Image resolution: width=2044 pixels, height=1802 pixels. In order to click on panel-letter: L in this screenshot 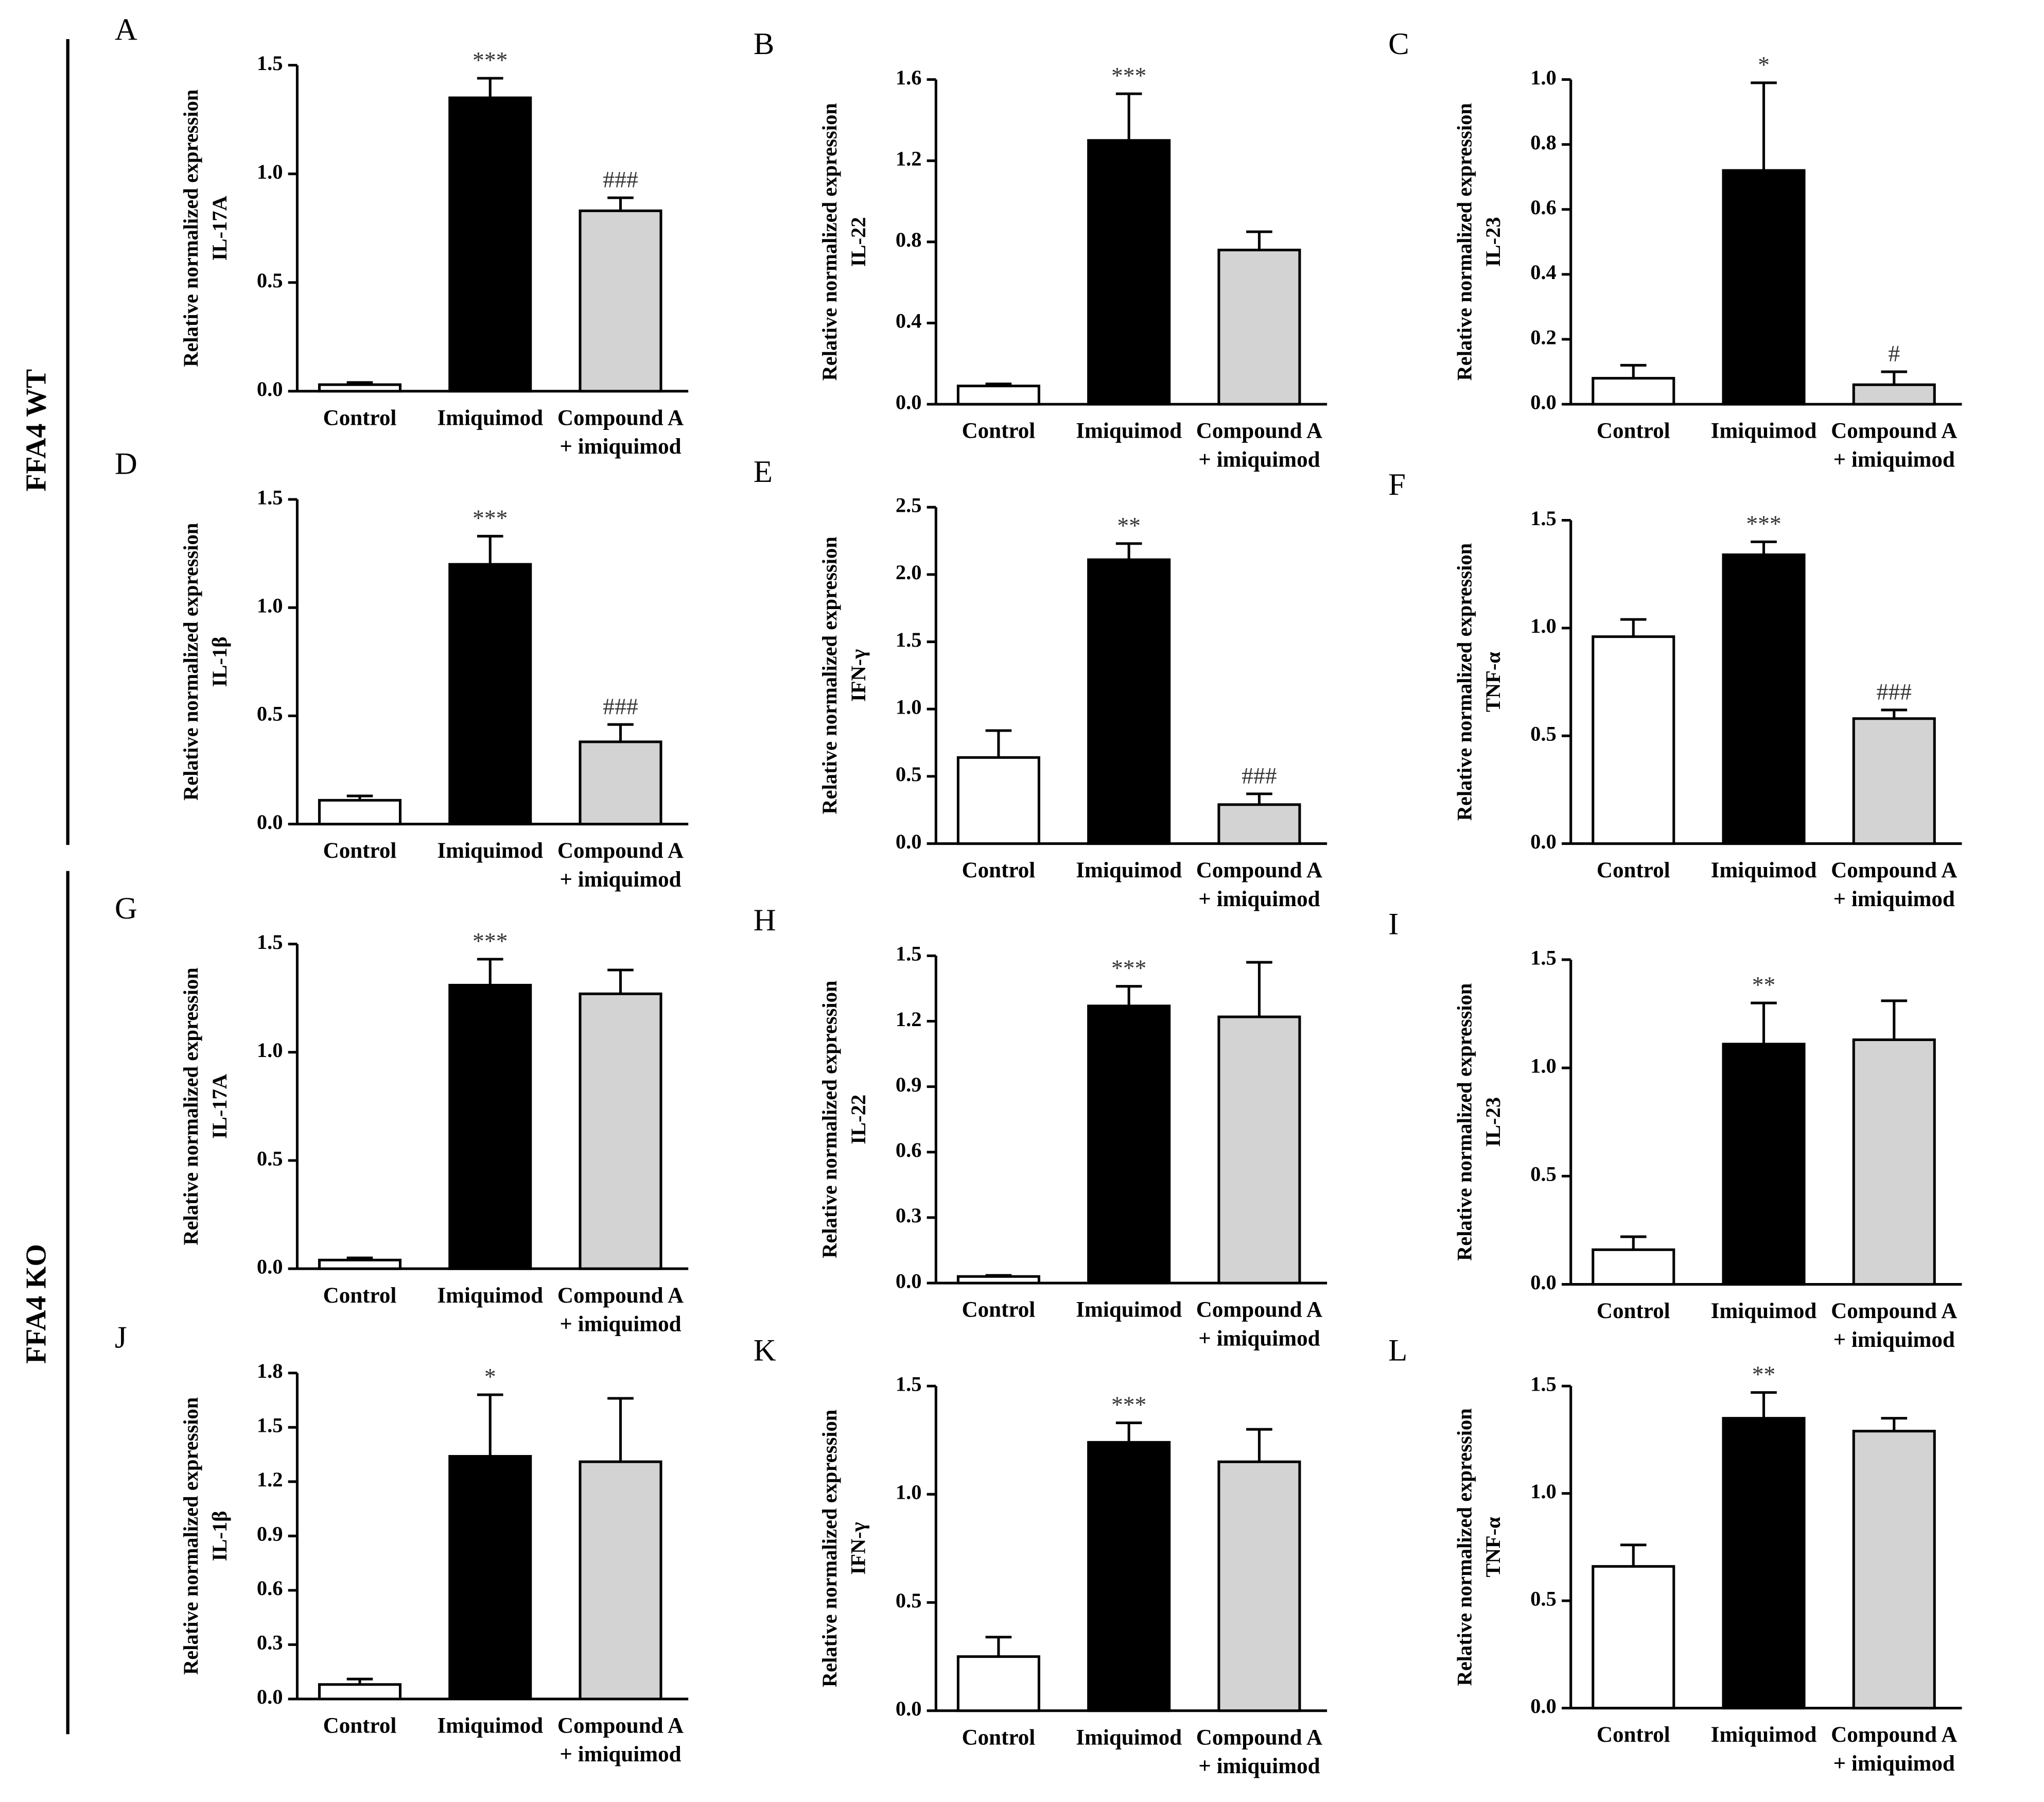, I will do `click(1397, 1351)`.